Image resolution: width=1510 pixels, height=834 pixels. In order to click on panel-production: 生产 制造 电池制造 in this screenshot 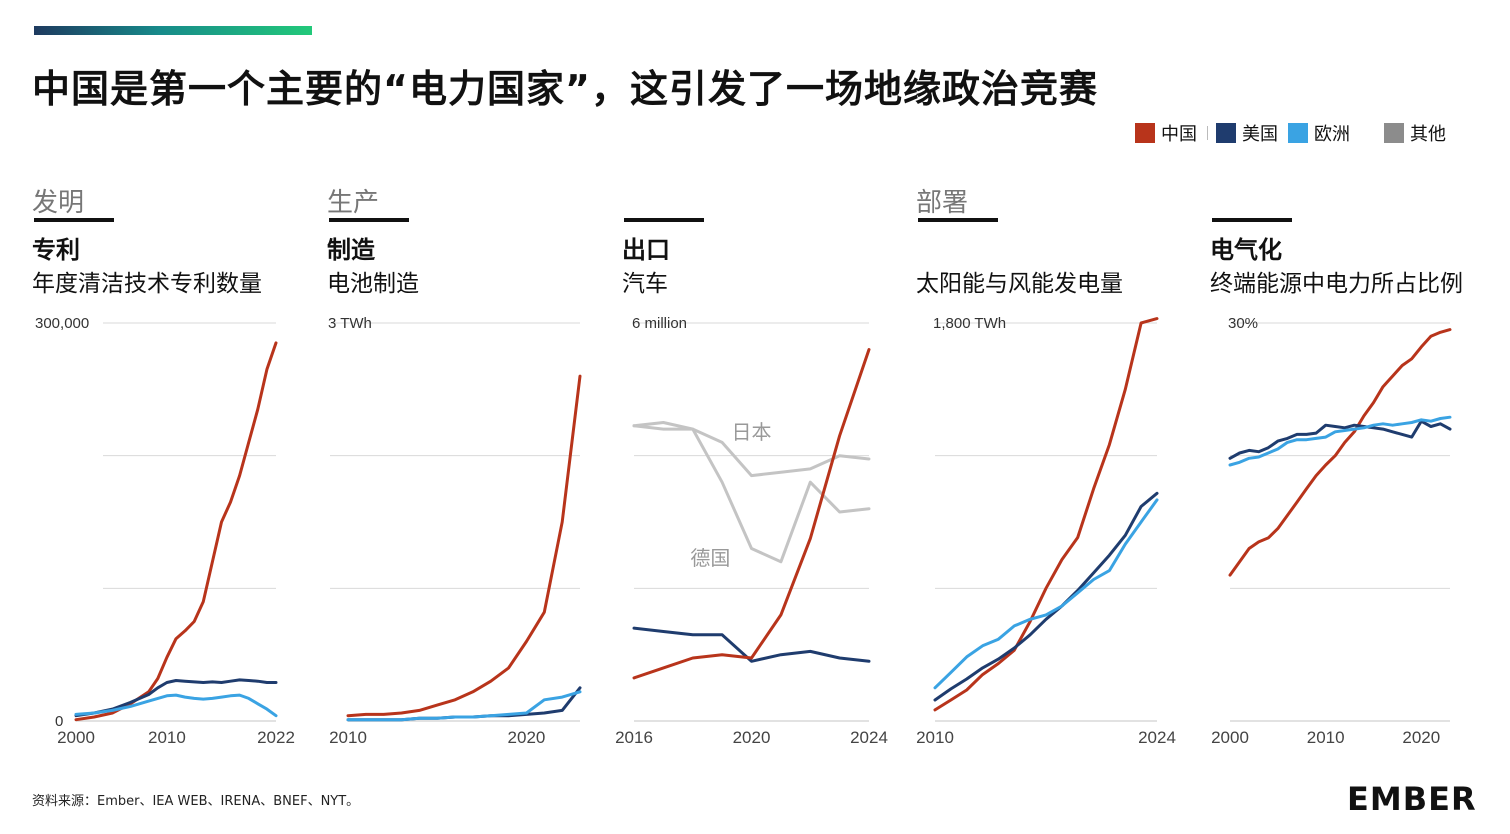, I will do `click(469, 238)`.